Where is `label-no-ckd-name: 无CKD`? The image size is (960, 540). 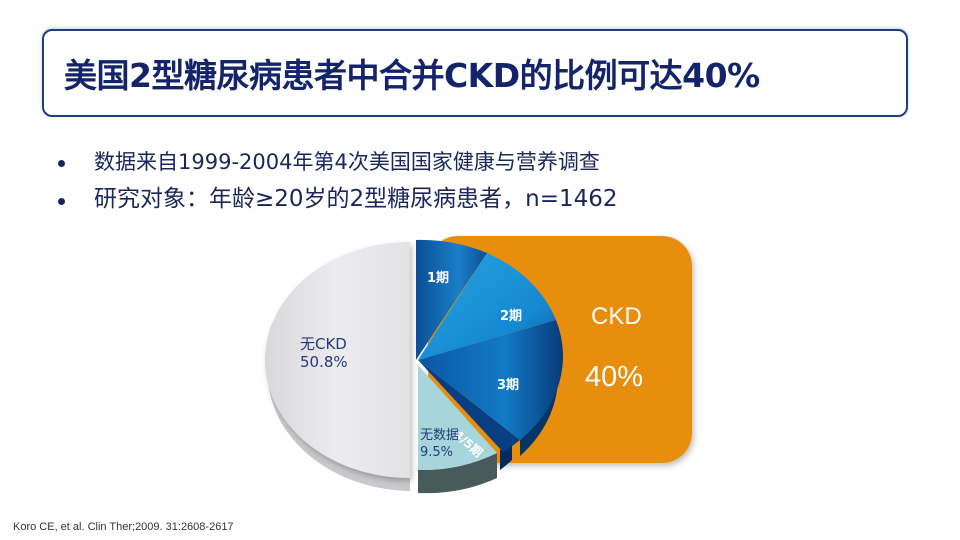 label-no-ckd-name: 无CKD is located at coordinates (323, 344).